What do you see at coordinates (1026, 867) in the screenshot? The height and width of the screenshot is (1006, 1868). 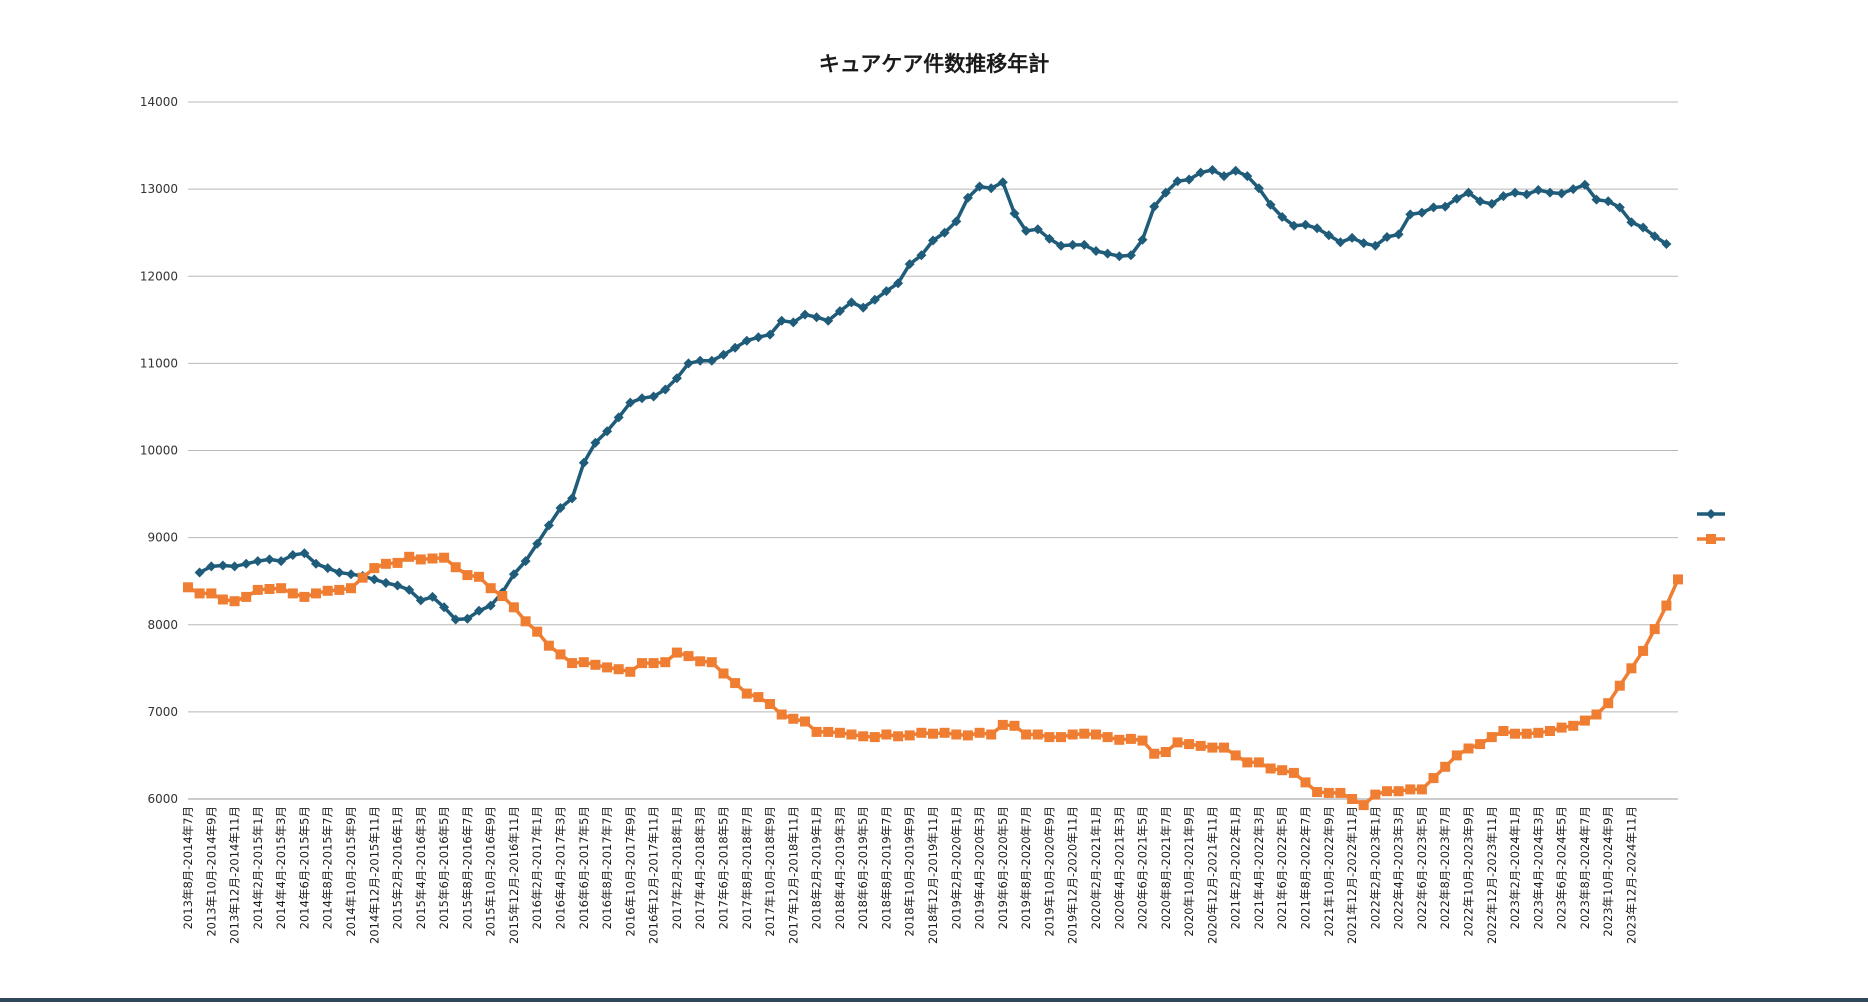 I see `x-tick-label: 2019年8月-2020年7月` at bounding box center [1026, 867].